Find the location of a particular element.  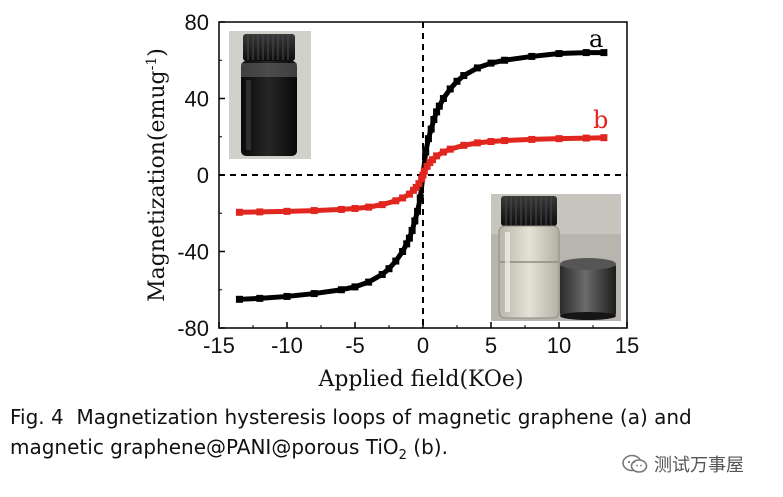

y-axis-title-main: Magnetization(emug is located at coordinates (157, 186).